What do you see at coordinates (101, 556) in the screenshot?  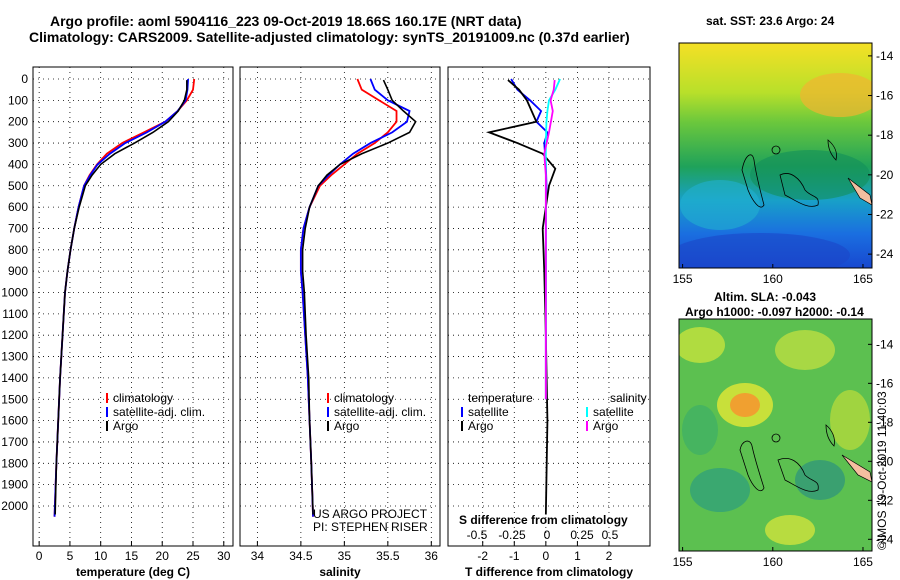 I see `x-tick-label: 10` at bounding box center [101, 556].